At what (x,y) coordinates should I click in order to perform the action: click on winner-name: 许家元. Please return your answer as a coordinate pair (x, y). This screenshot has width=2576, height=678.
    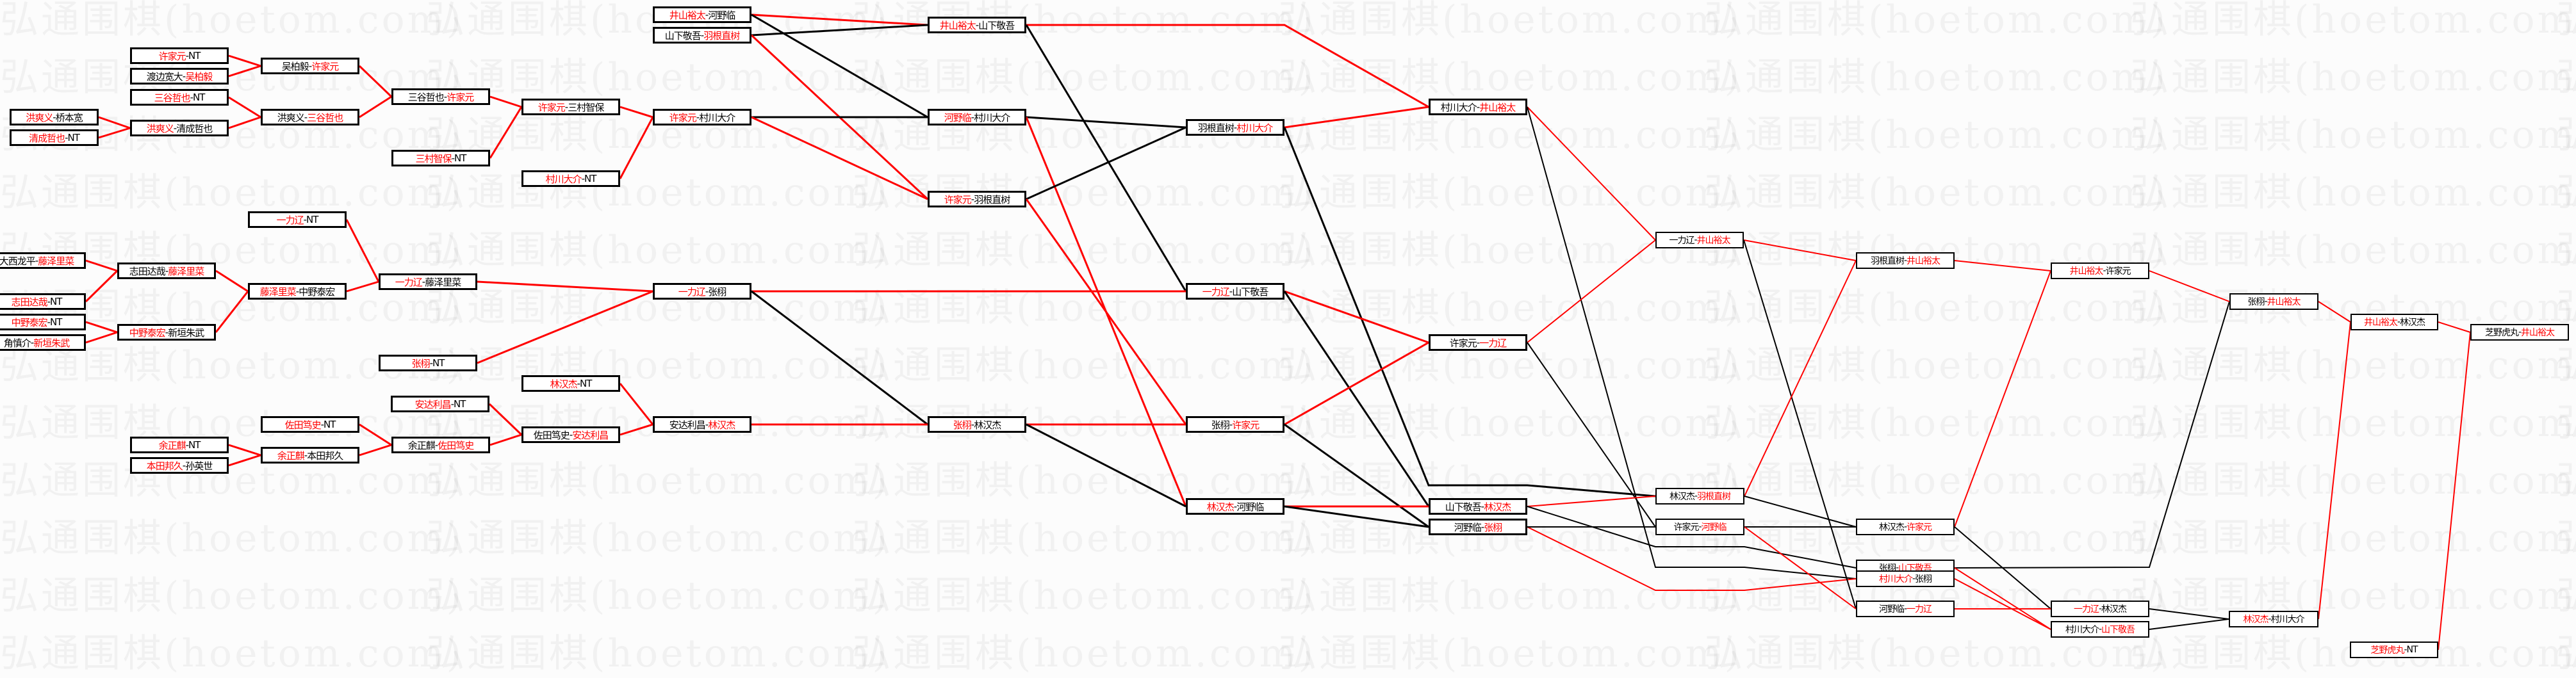
    Looking at the image, I should click on (172, 56).